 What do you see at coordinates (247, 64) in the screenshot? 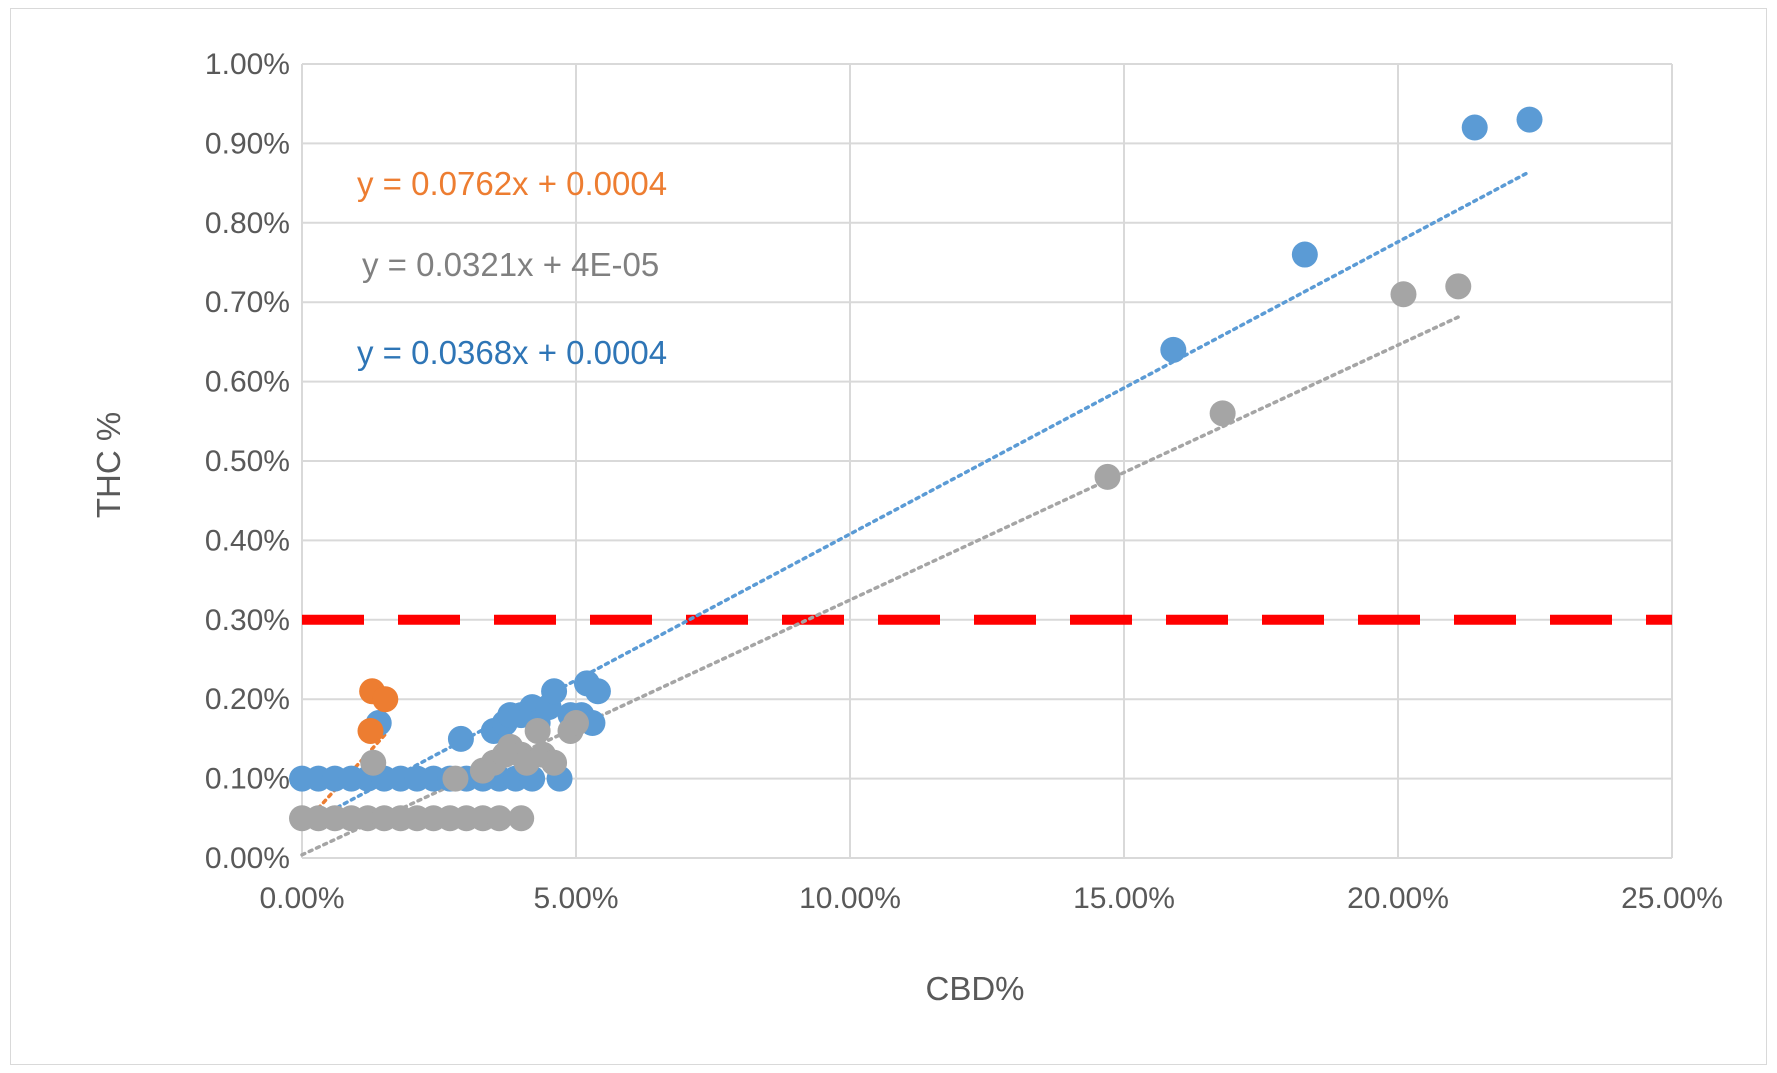
I see `y-tick-label: 1.00%` at bounding box center [247, 64].